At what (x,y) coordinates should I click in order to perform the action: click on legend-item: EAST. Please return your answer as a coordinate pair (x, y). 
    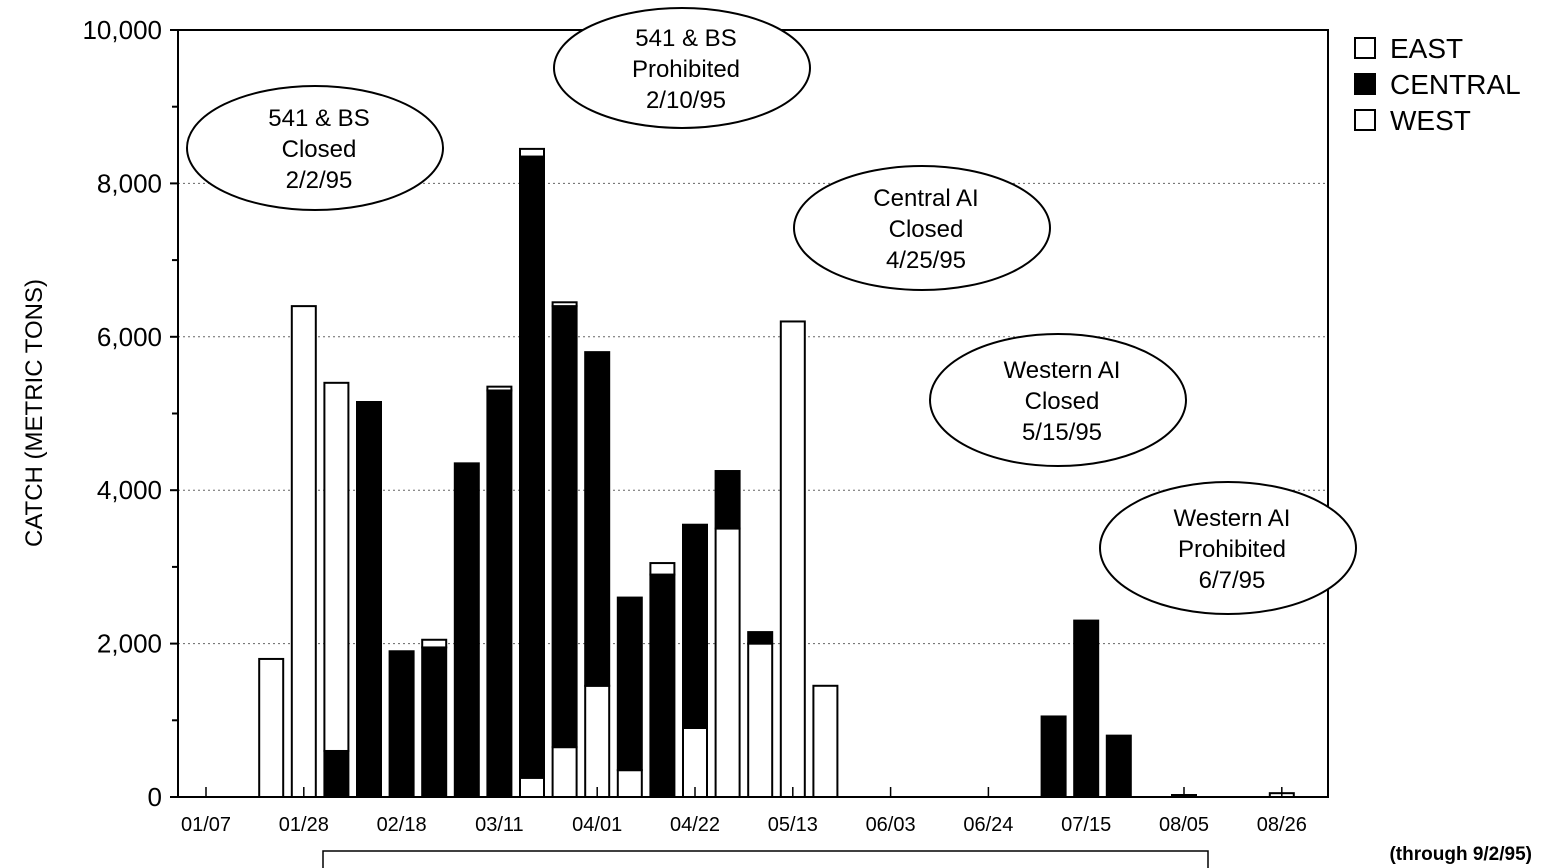
    Looking at the image, I should click on (1408, 48).